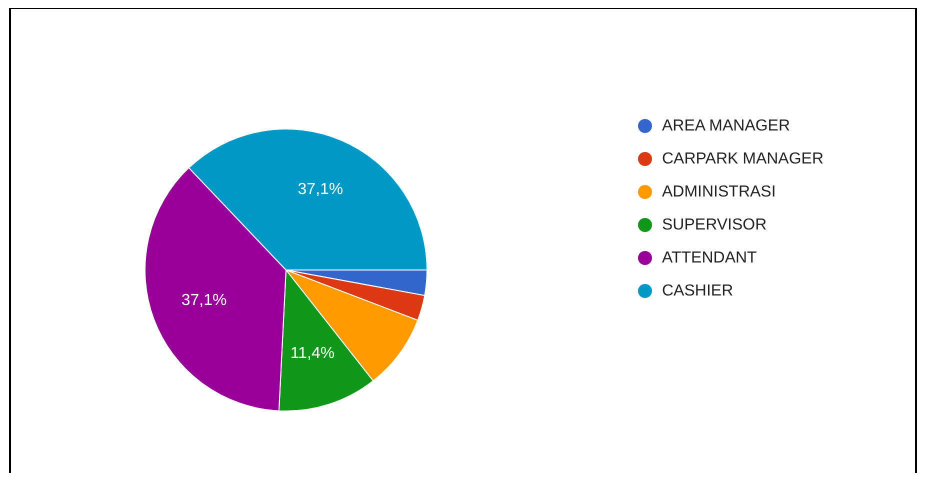 The image size is (926, 481). Describe the element at coordinates (714, 225) in the screenshot. I see `legend-label: SUPERVISOR` at that location.